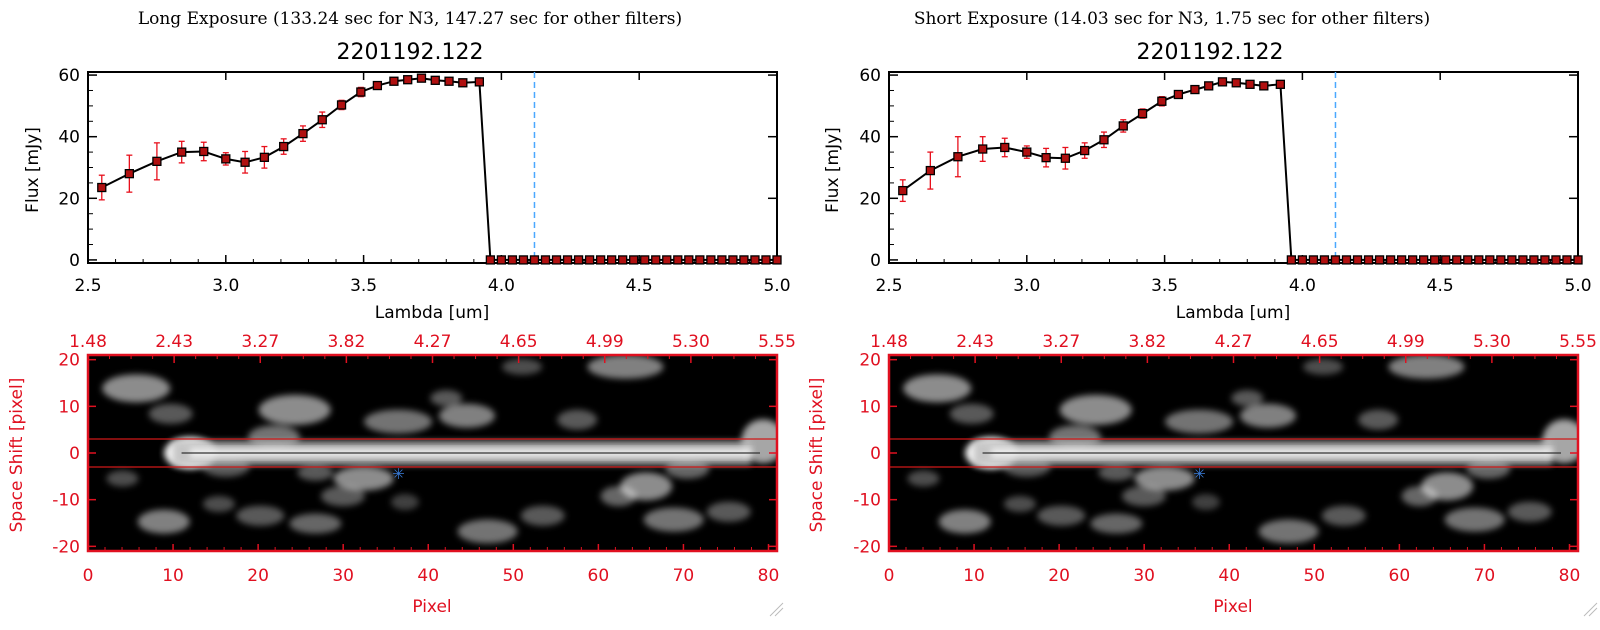  I want to click on image-y-tick-label: 0, so click(74, 454).